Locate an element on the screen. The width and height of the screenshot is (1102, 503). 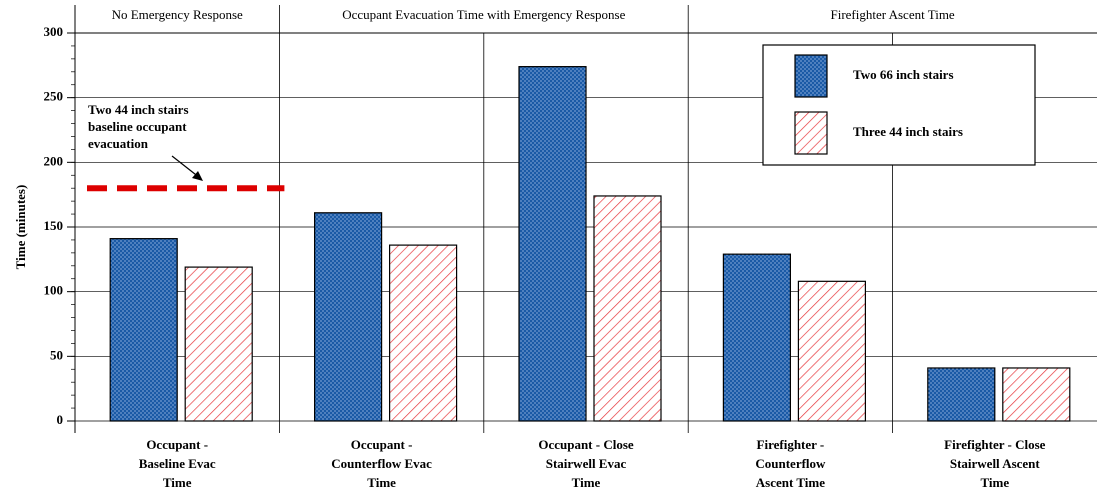
y-tick-label: 150 is located at coordinates (54, 225).